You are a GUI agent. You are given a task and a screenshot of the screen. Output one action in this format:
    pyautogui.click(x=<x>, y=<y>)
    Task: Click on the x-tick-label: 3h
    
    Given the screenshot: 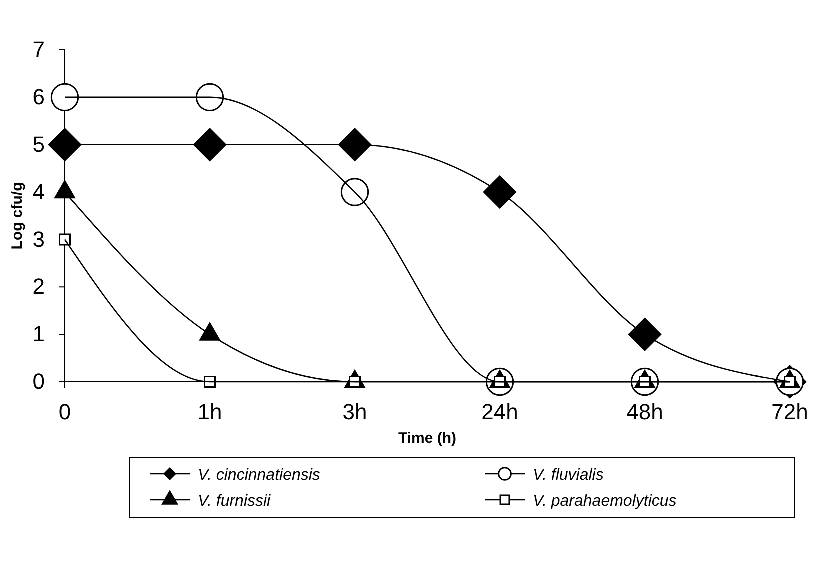 What is the action you would take?
    pyautogui.click(x=355, y=412)
    